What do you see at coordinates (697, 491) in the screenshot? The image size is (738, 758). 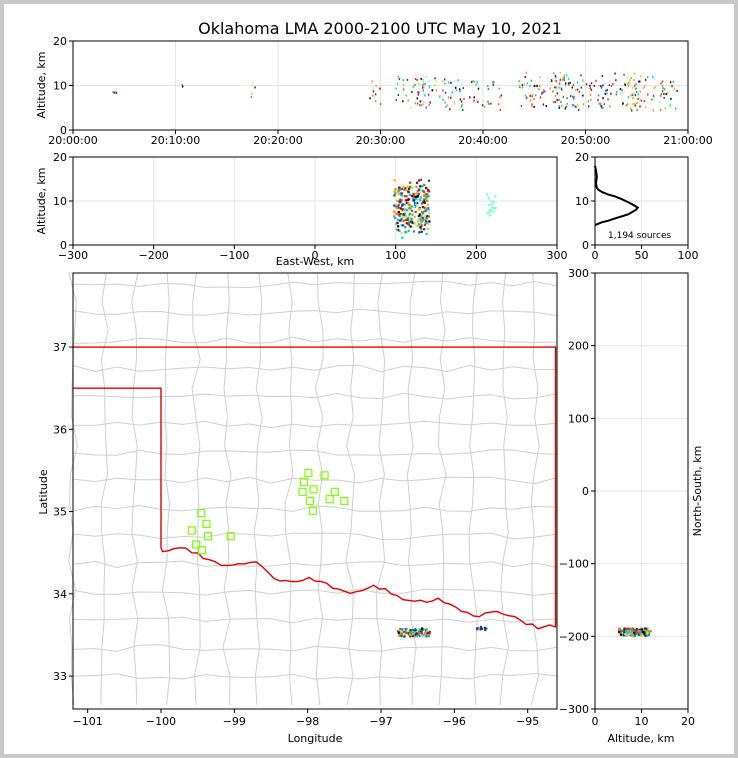 I see `p5-ylabel: North-South, km` at bounding box center [697, 491].